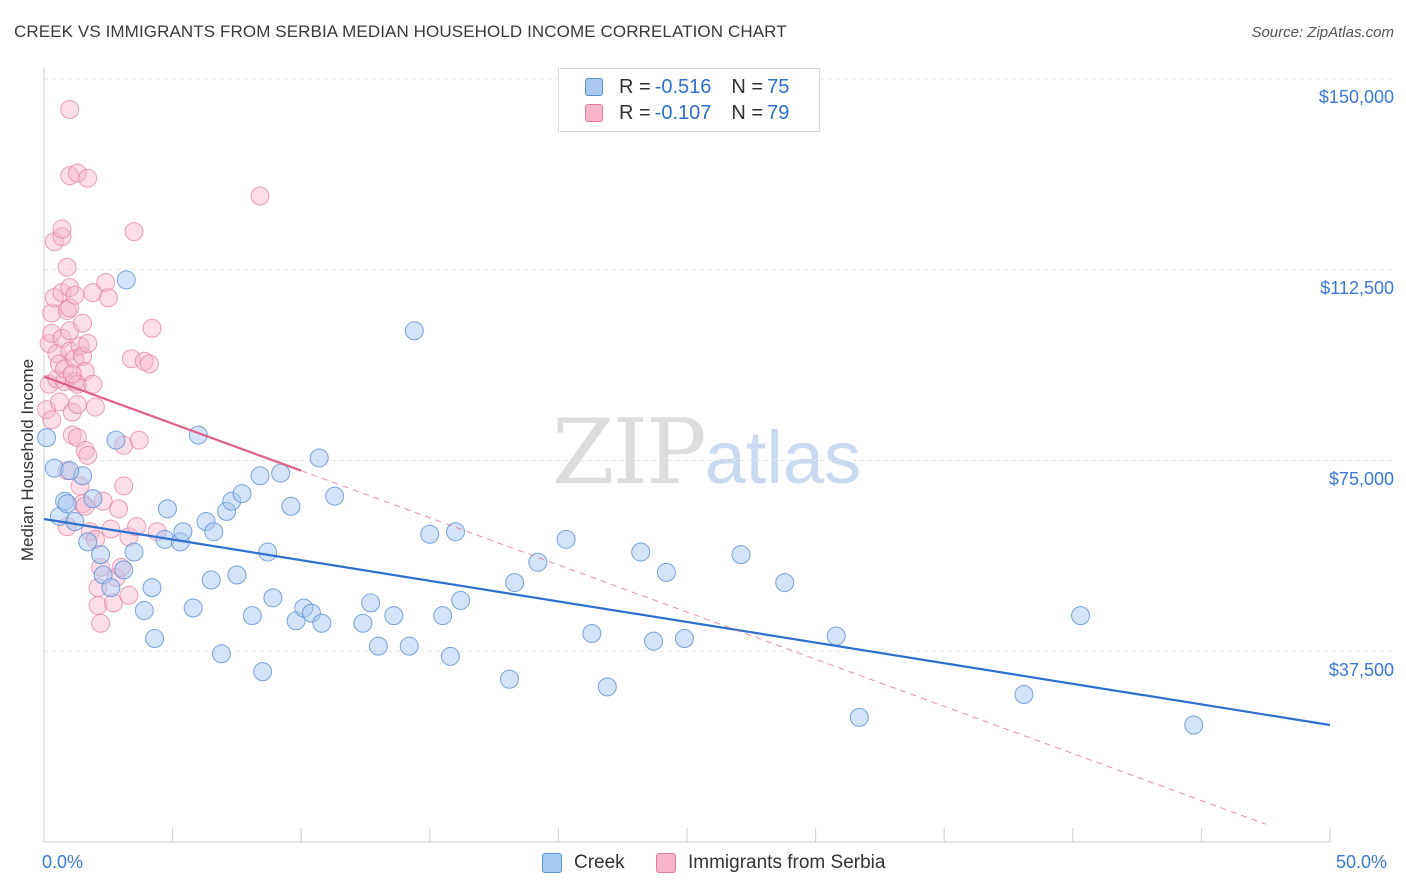 The image size is (1406, 892). What do you see at coordinates (1357, 288) in the screenshot?
I see `y-tick-label-112500: $112,500` at bounding box center [1357, 288].